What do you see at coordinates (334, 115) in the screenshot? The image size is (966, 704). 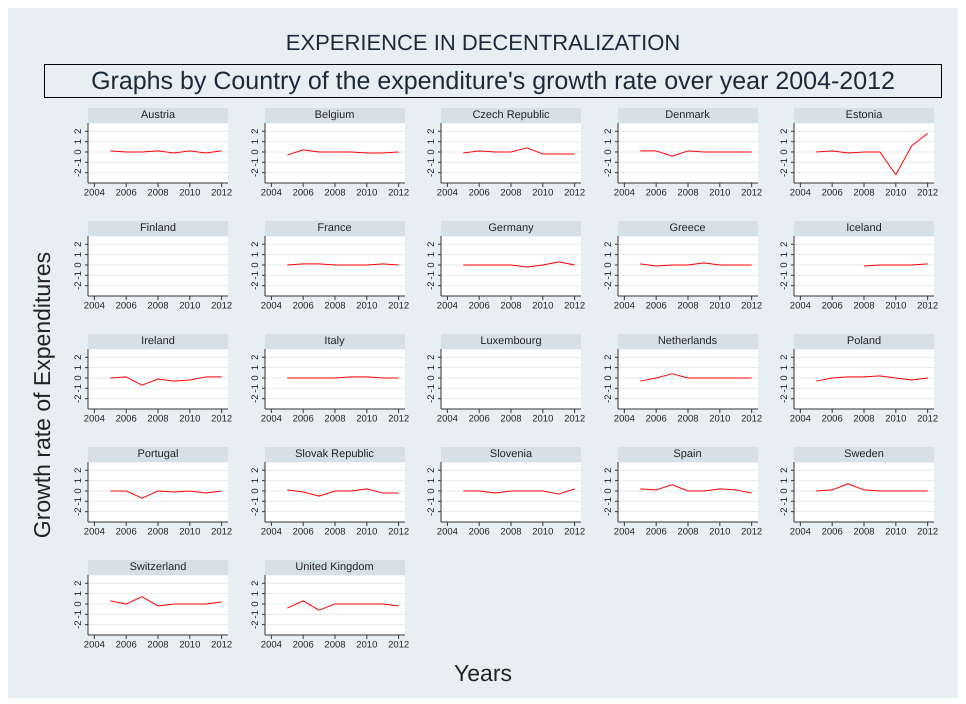 I see `chart-title: Belgium` at bounding box center [334, 115].